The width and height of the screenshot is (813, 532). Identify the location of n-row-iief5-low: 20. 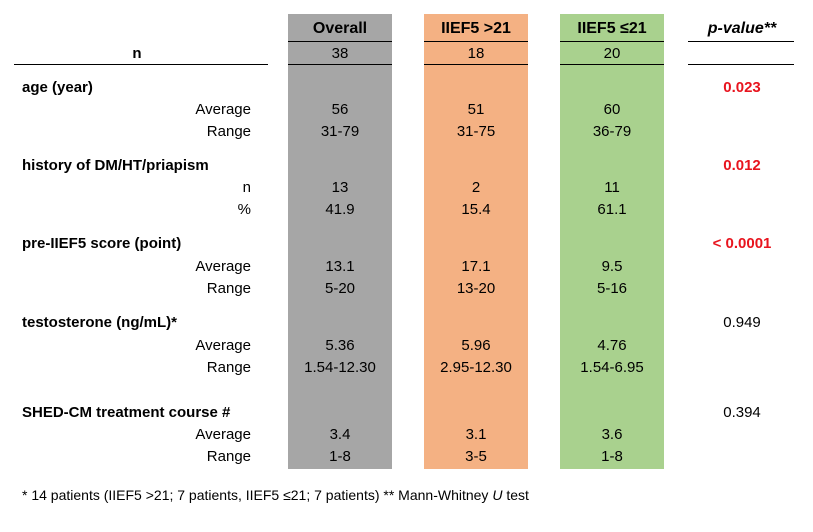
(612, 53).